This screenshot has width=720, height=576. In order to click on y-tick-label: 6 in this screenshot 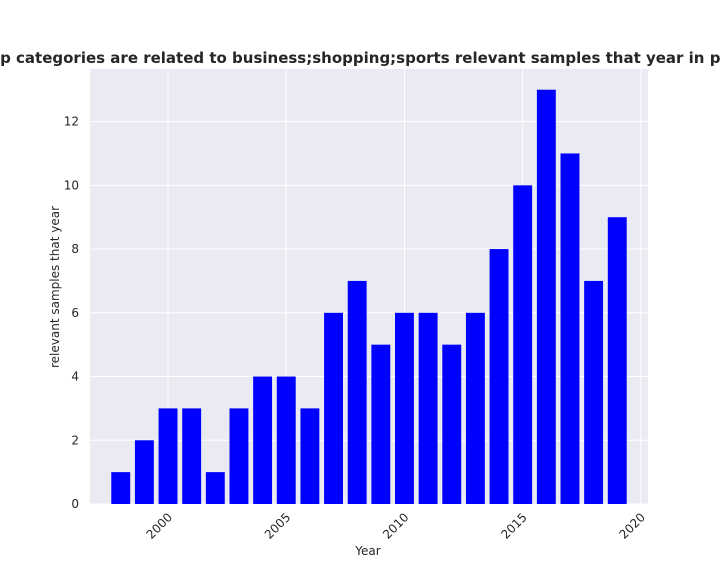, I will do `click(75, 313)`.